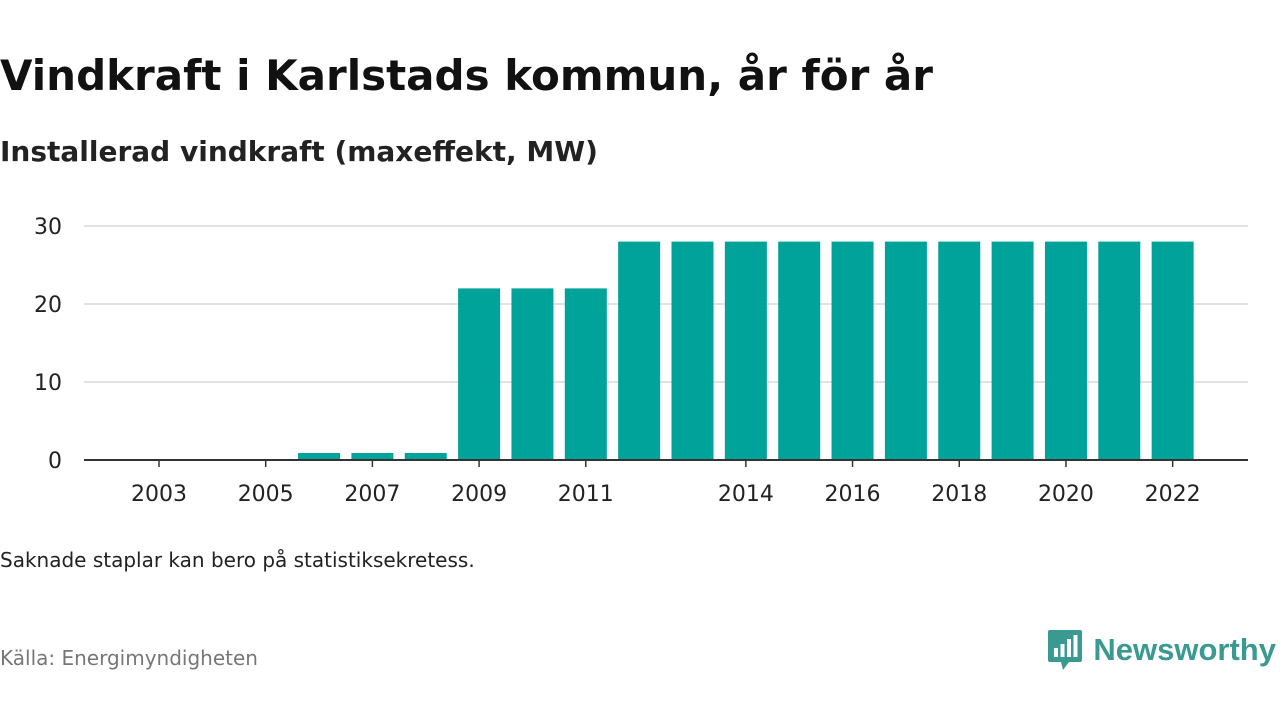  What do you see at coordinates (129, 658) in the screenshot?
I see `source-credit: Källa: Energimyndigheten` at bounding box center [129, 658].